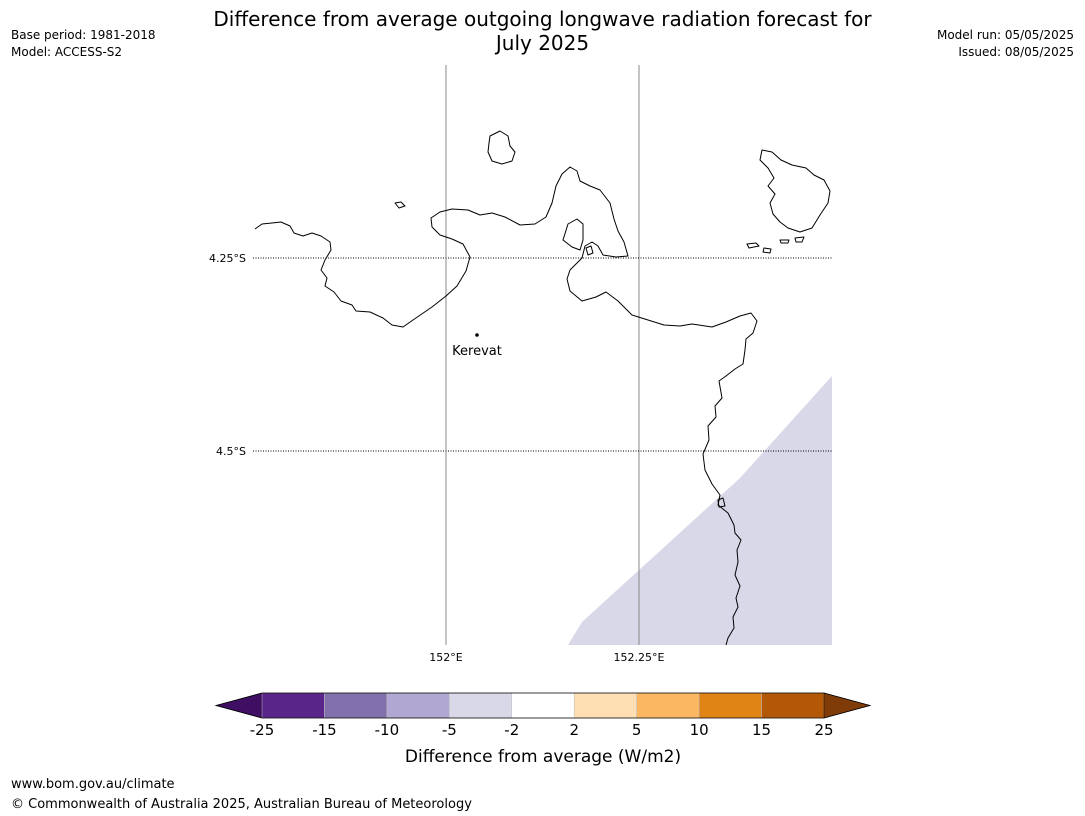 This screenshot has height=816, width=1085. I want to click on coastline-islet-e, so click(400, 205).